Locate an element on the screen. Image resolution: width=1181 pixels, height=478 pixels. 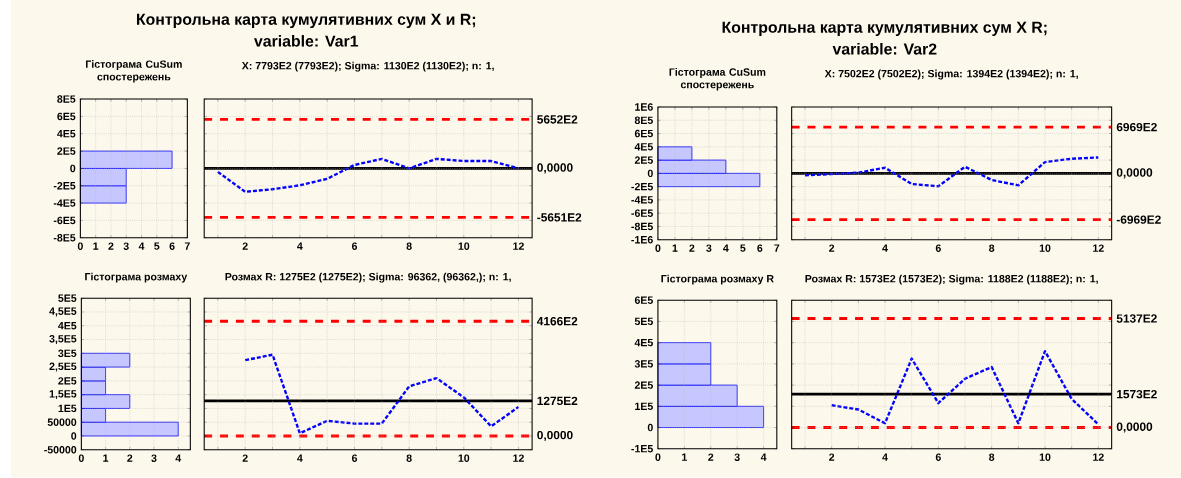
x-tick-label: 7 is located at coordinates (777, 248).